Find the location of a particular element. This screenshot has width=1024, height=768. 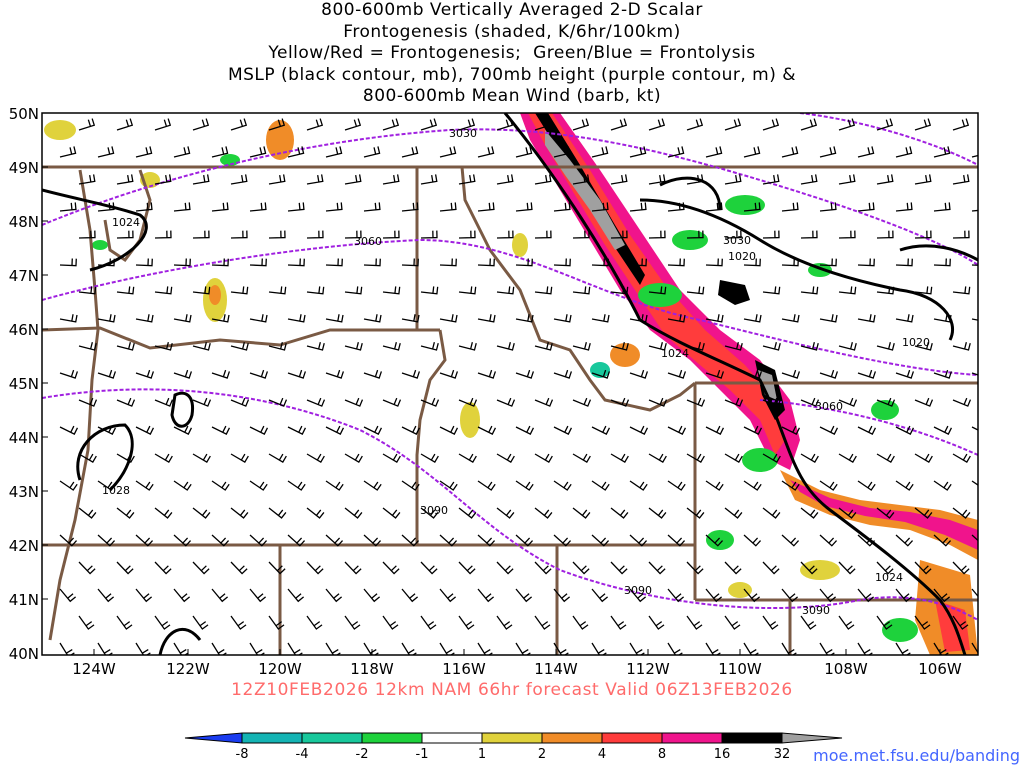

lat-label: 49N is located at coordinates (24, 168).